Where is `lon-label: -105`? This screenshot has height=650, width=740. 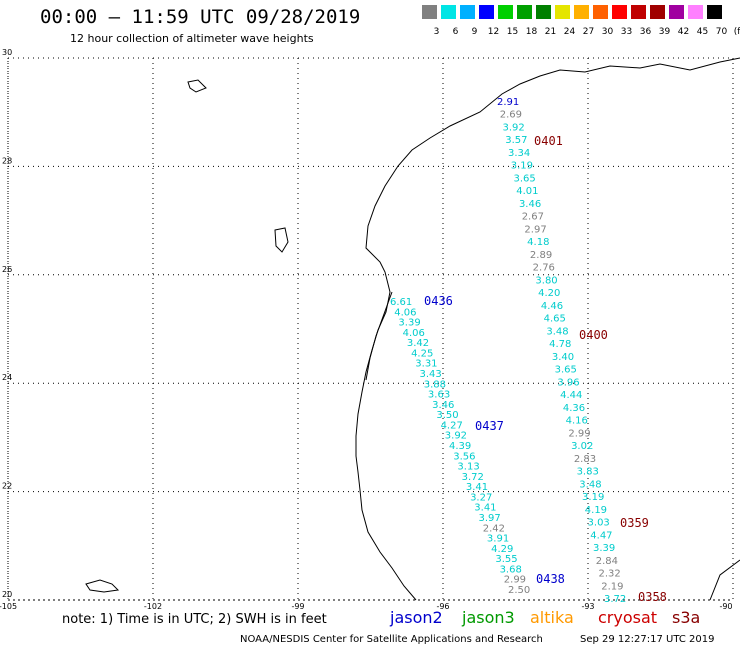
lon-label: -105 is located at coordinates (8, 606).